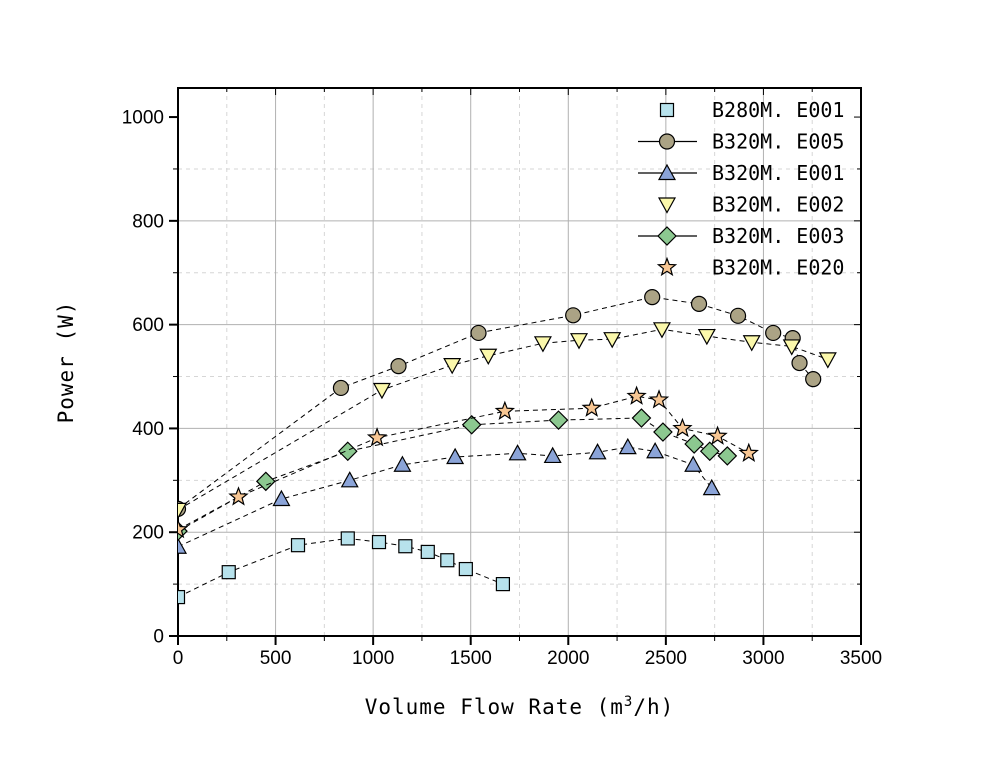 The height and width of the screenshot is (766, 1000). I want to click on series-b280m-e001, so click(344, 568).